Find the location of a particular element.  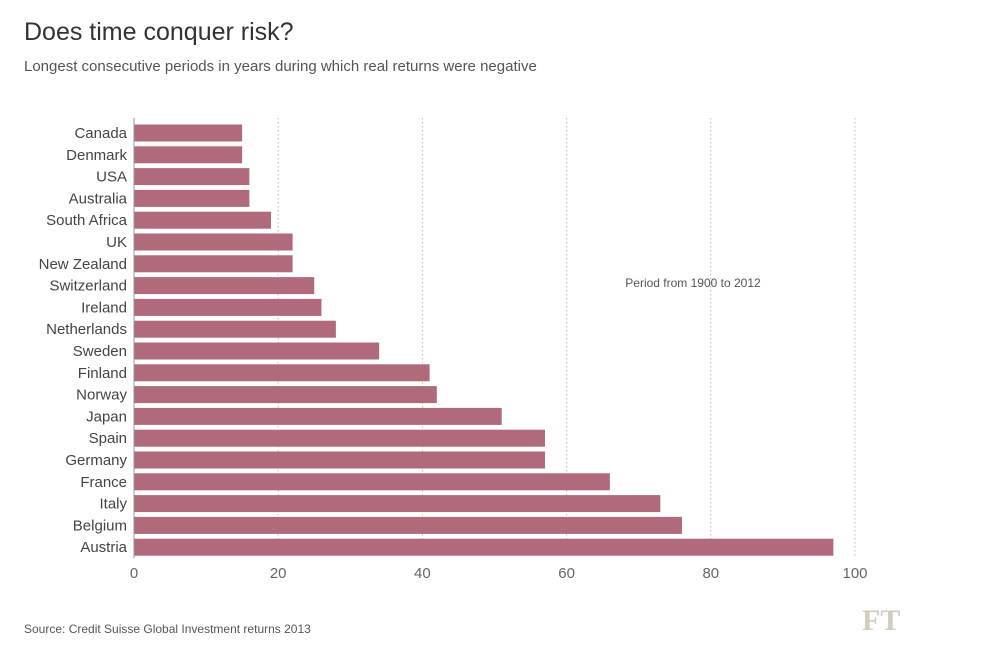

category-label: Belgium is located at coordinates (100, 525).